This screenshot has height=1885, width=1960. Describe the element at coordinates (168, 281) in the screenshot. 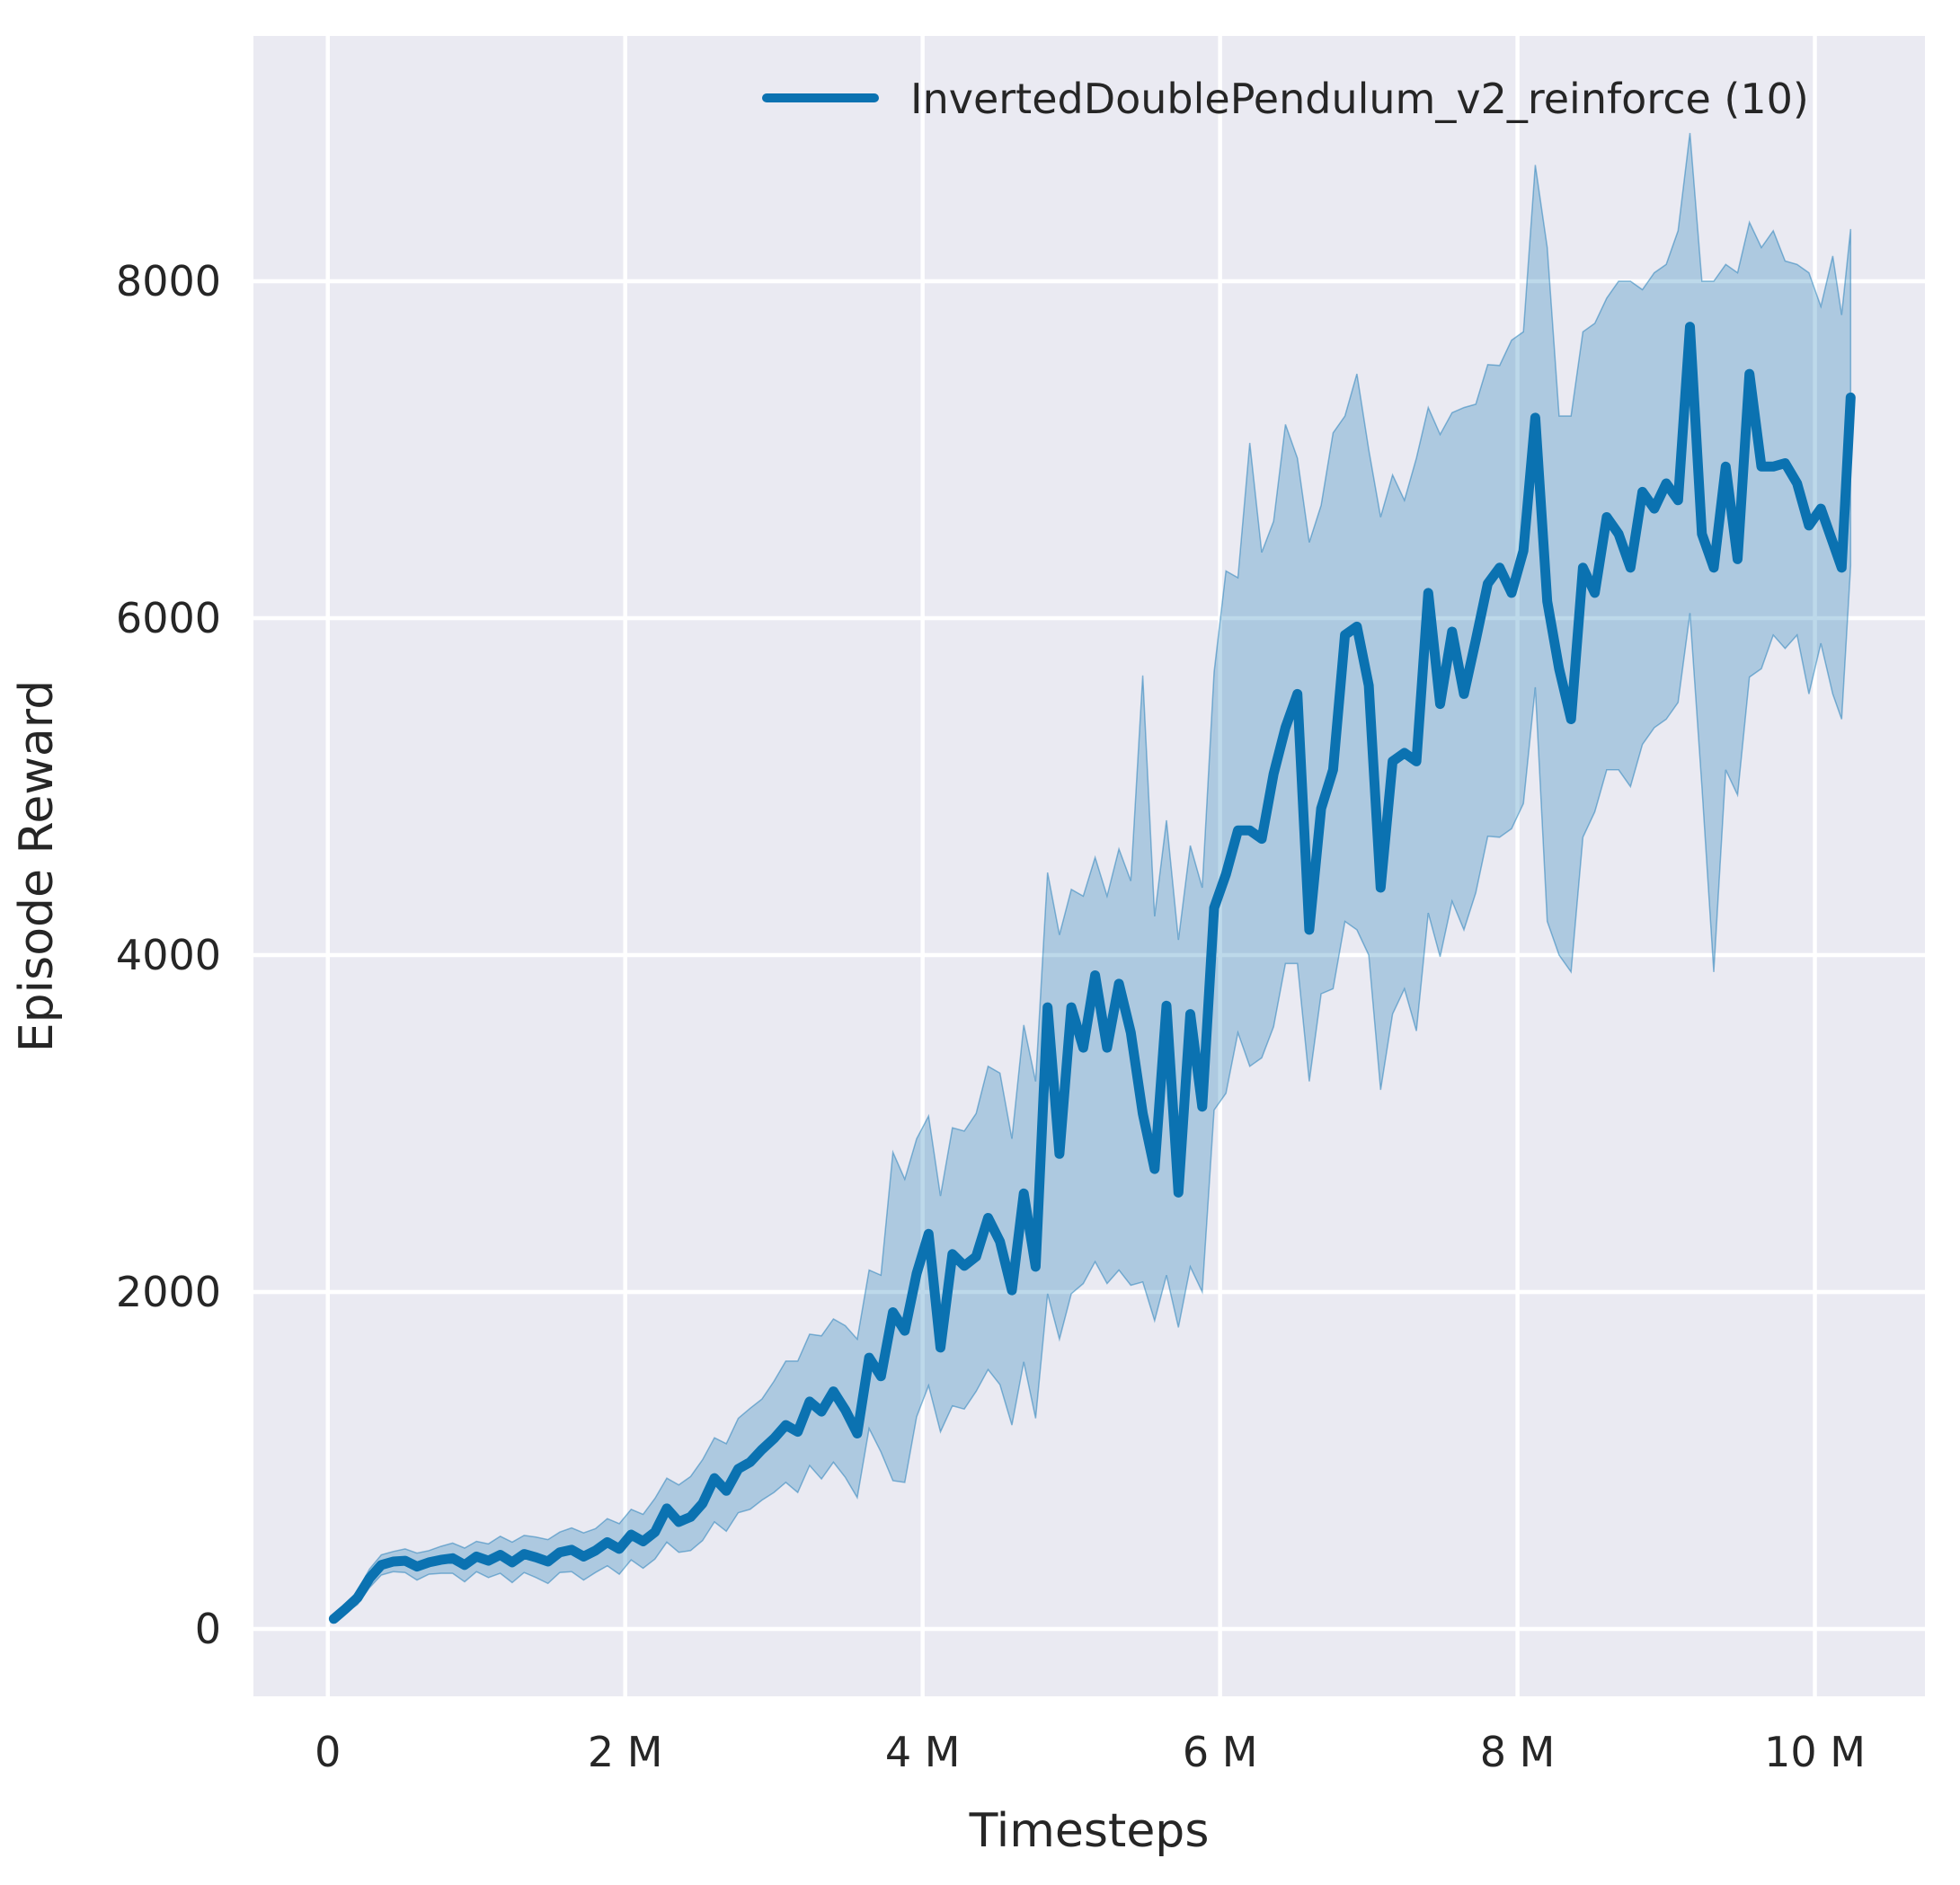

I see `y-tick-label: 8000` at that location.